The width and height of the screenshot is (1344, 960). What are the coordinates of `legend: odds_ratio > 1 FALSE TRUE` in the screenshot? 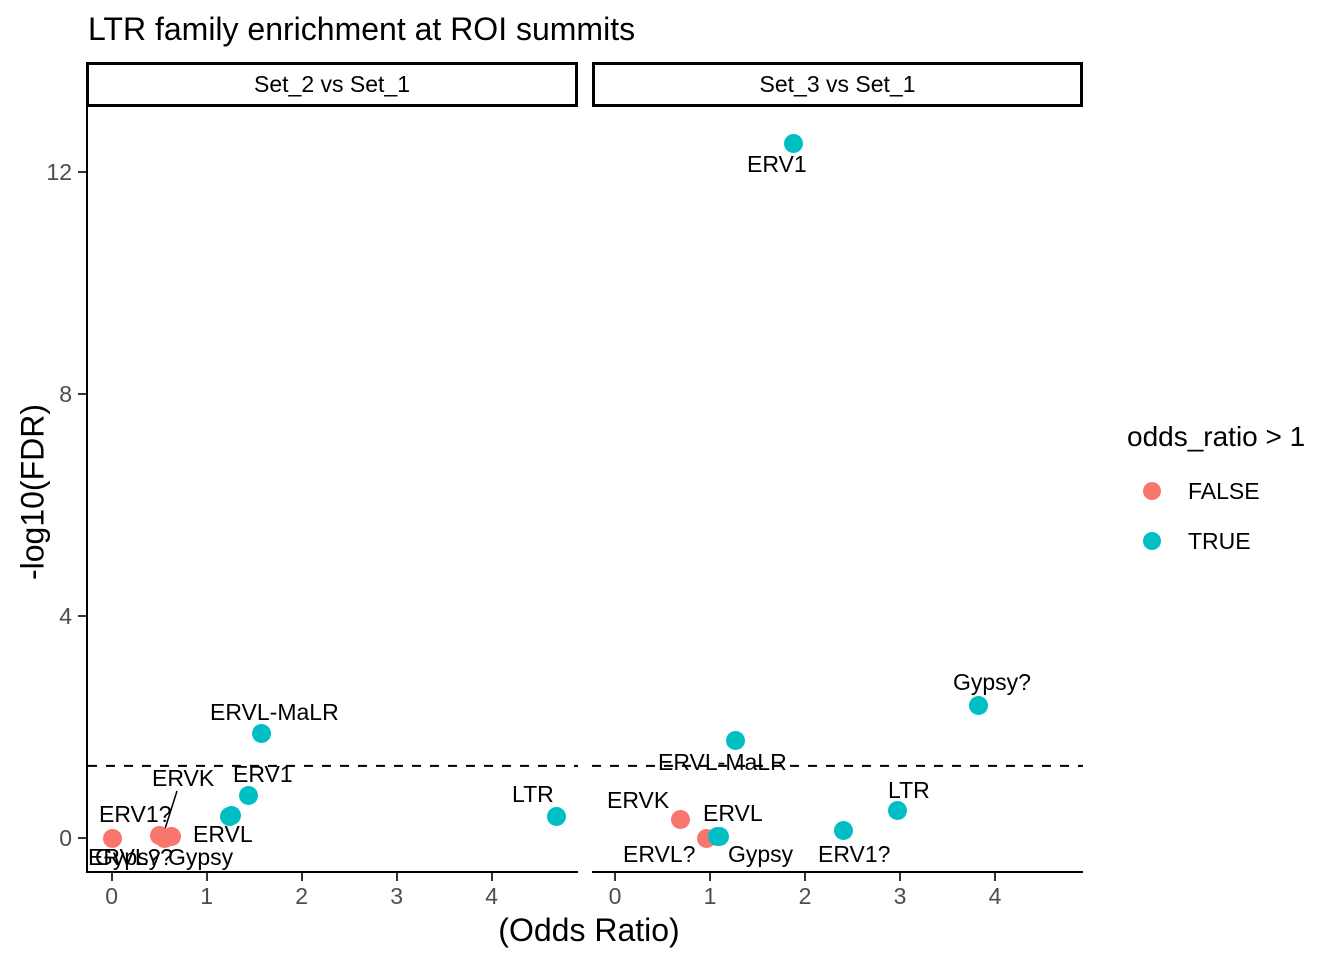 It's located at (1216, 487).